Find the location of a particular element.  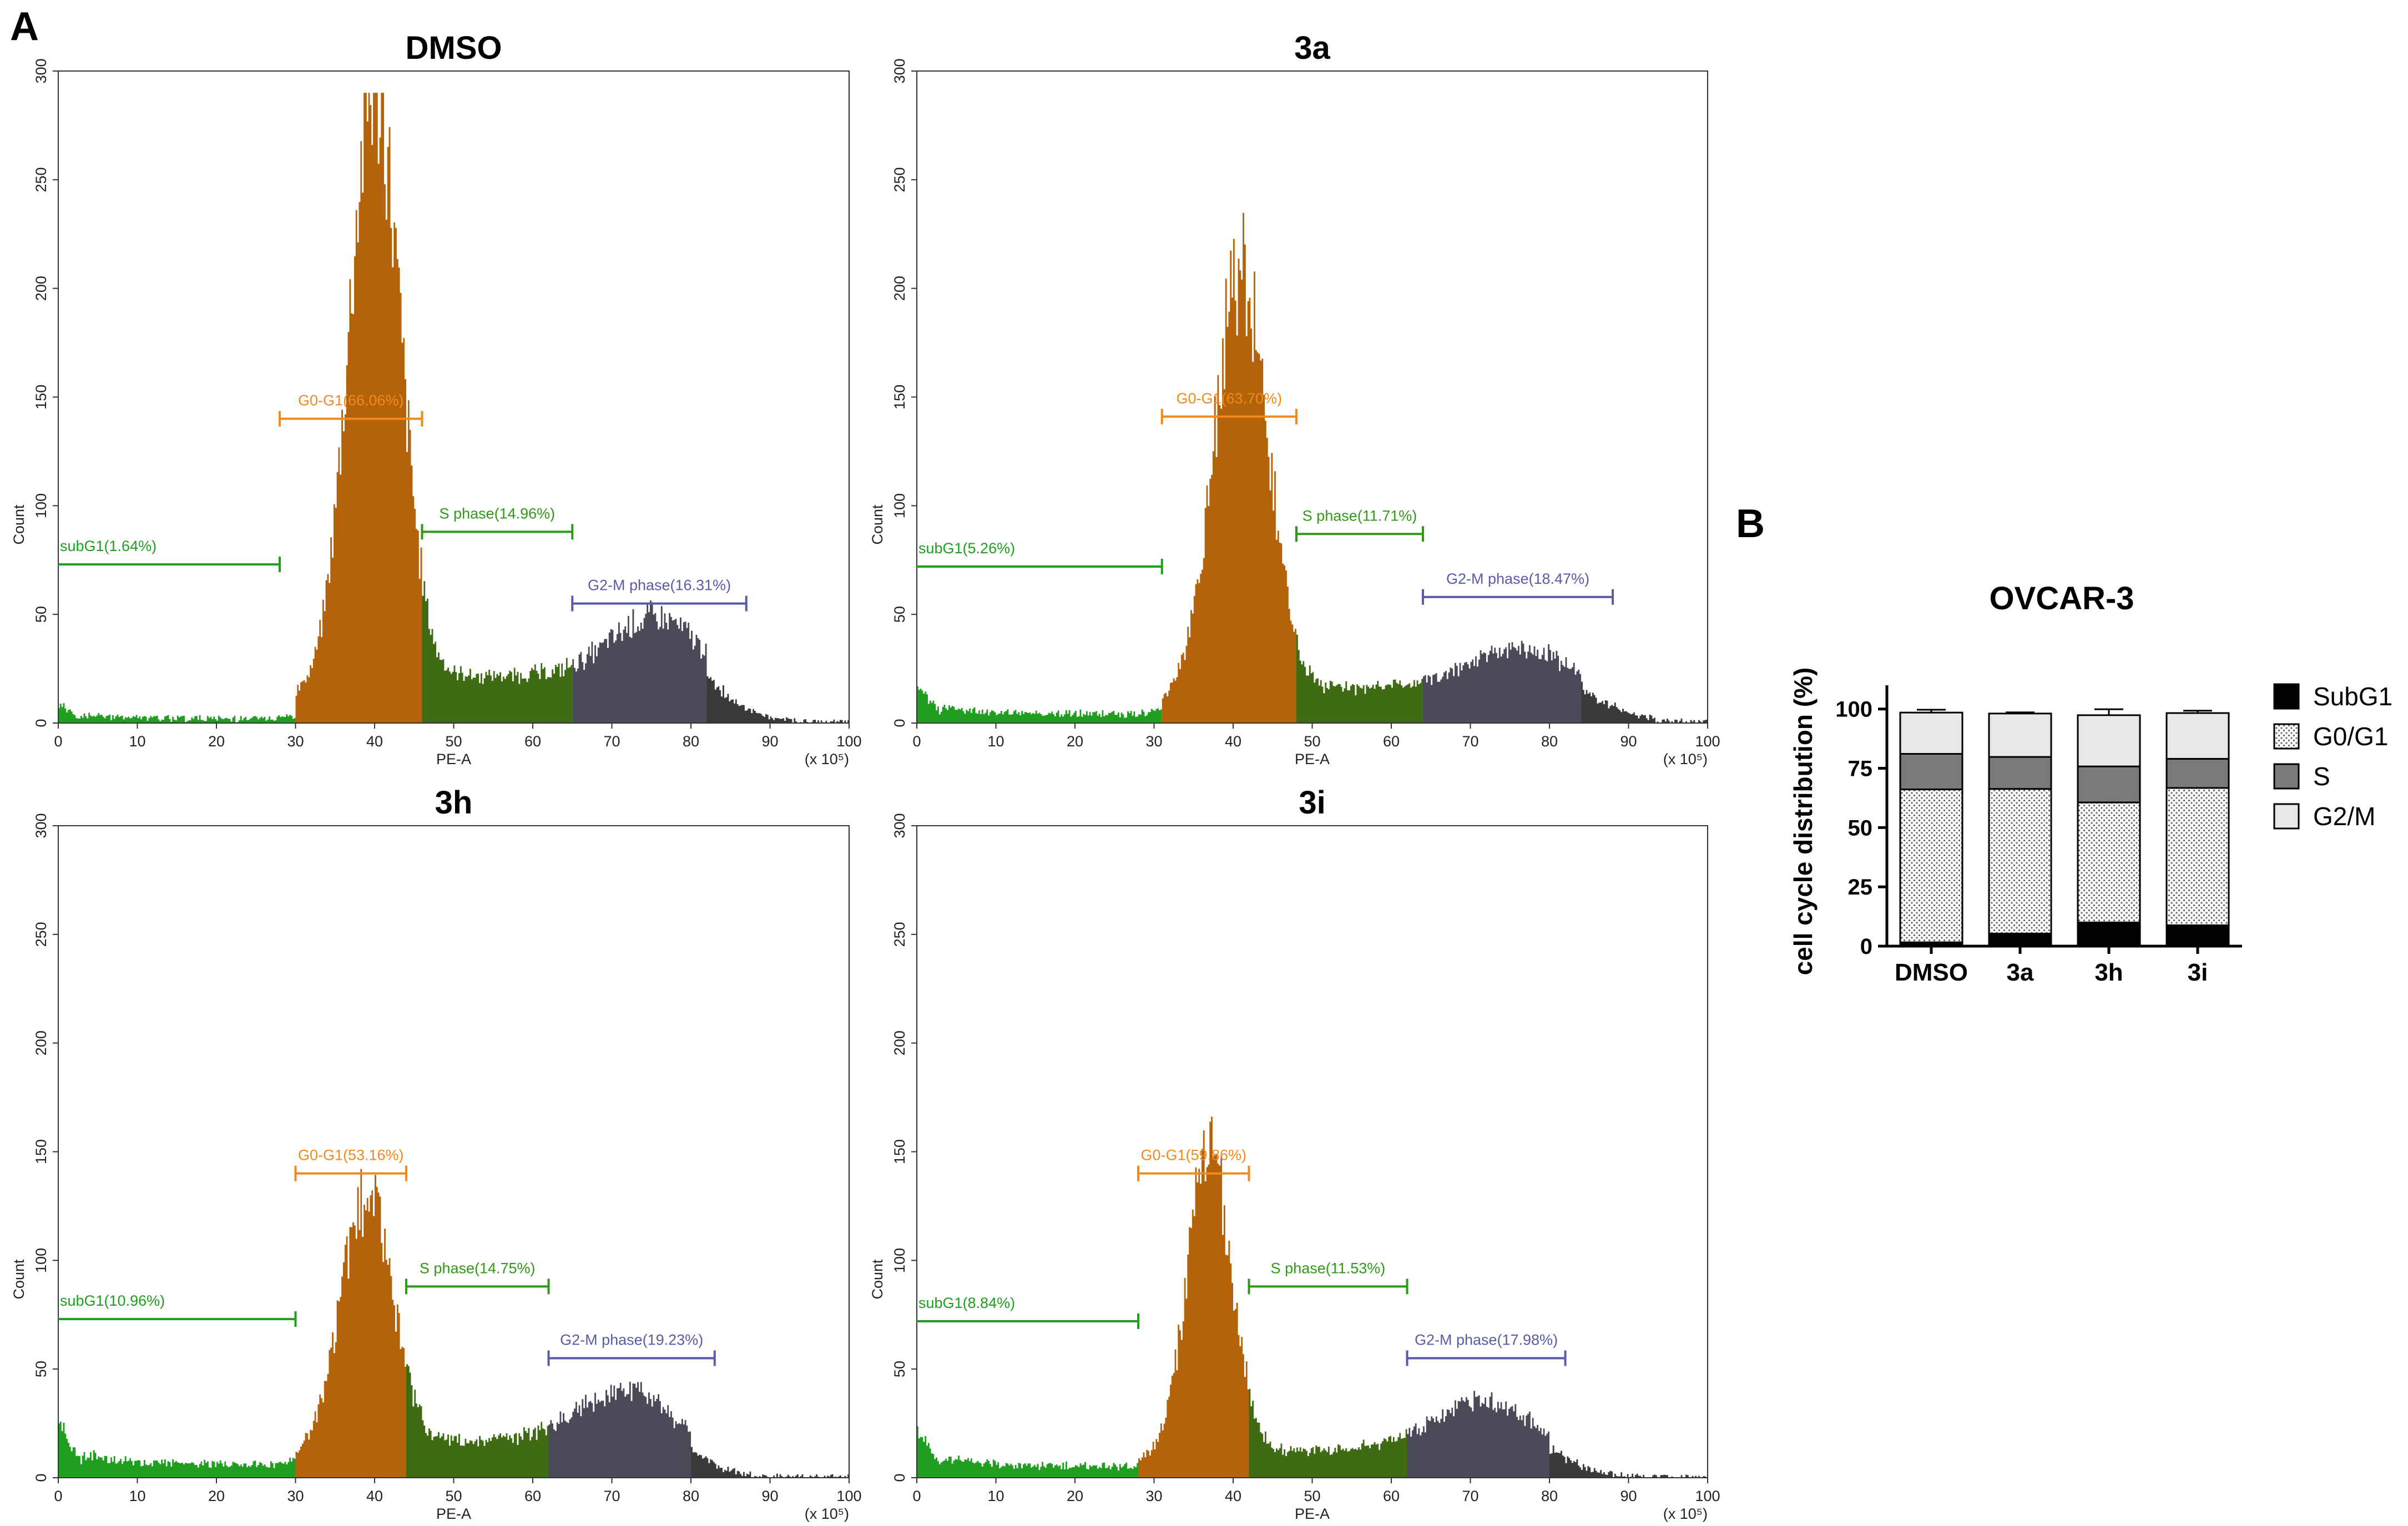

legend-label: S is located at coordinates (2321, 776).